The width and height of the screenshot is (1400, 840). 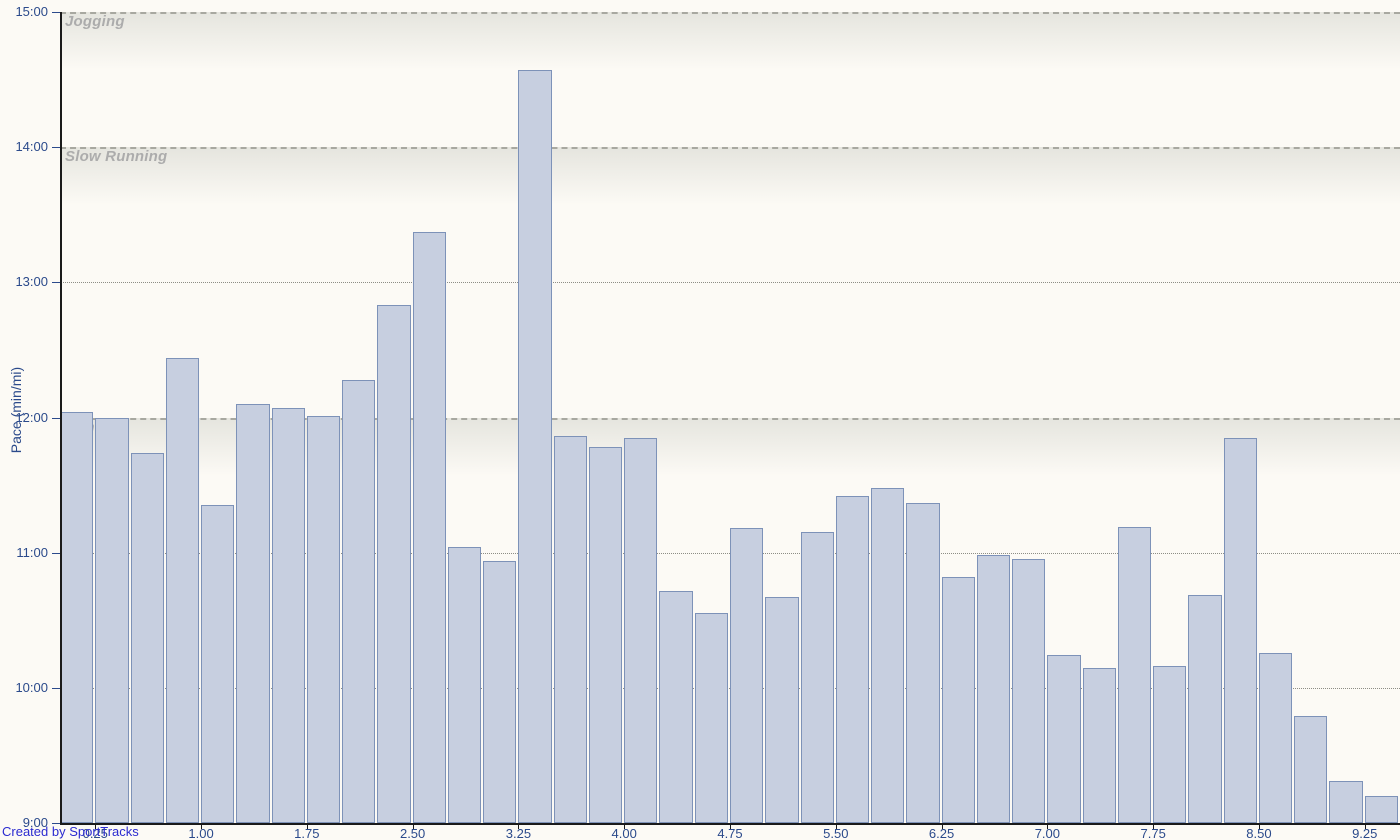 I want to click on credit-text: Created by SportTracks, so click(x=70, y=831).